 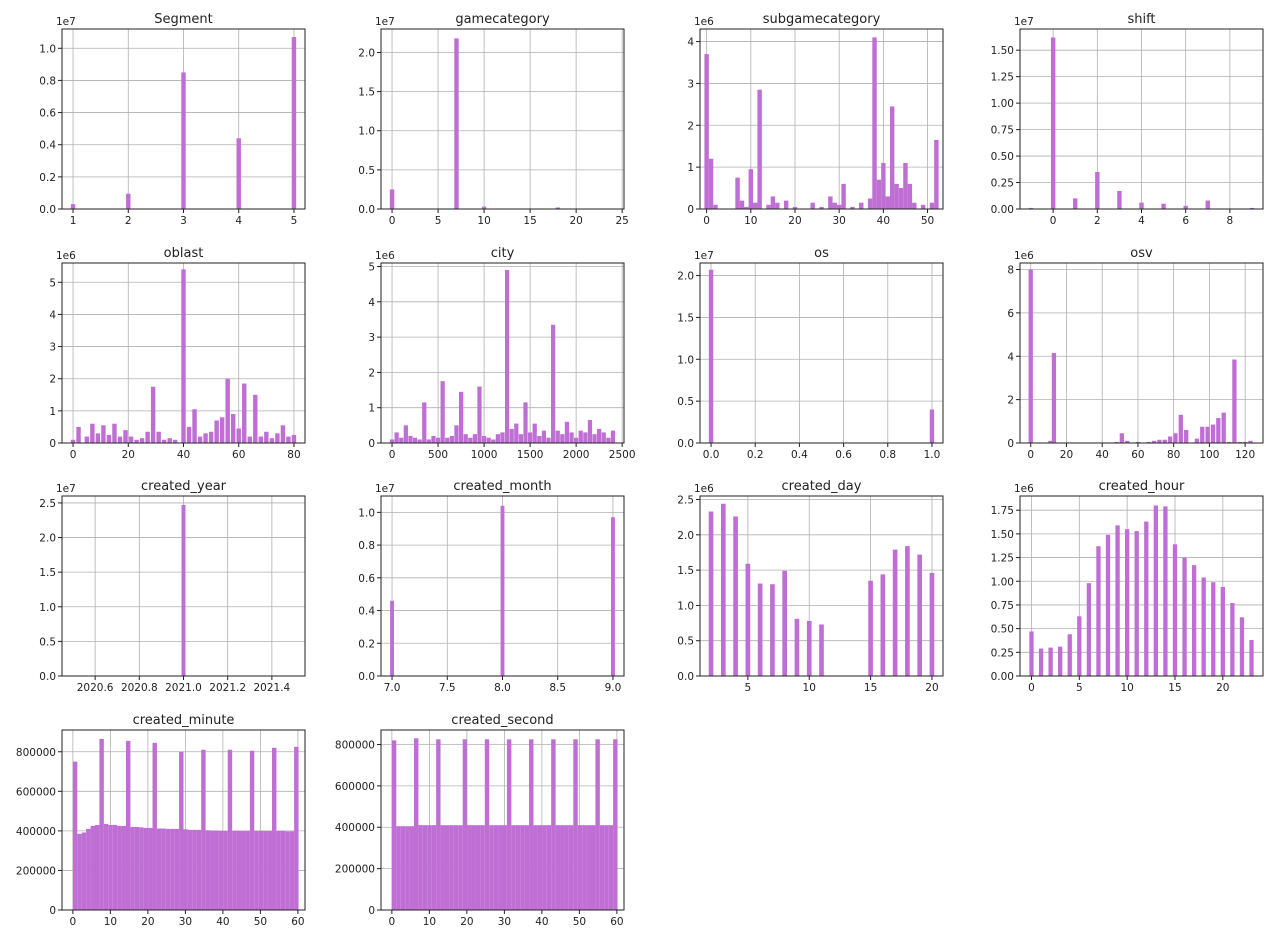 I want to click on chart-segment-xtick-label: 4, so click(x=238, y=221).